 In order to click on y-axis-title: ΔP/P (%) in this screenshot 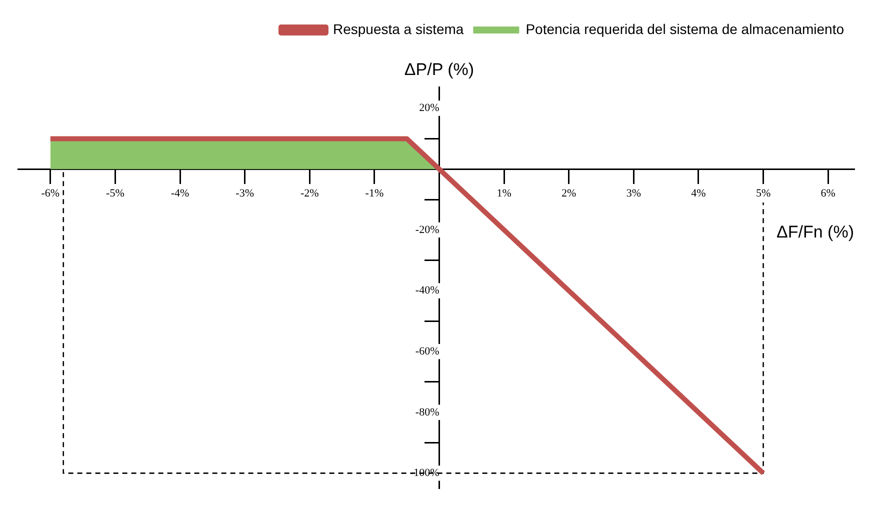, I will do `click(439, 70)`.